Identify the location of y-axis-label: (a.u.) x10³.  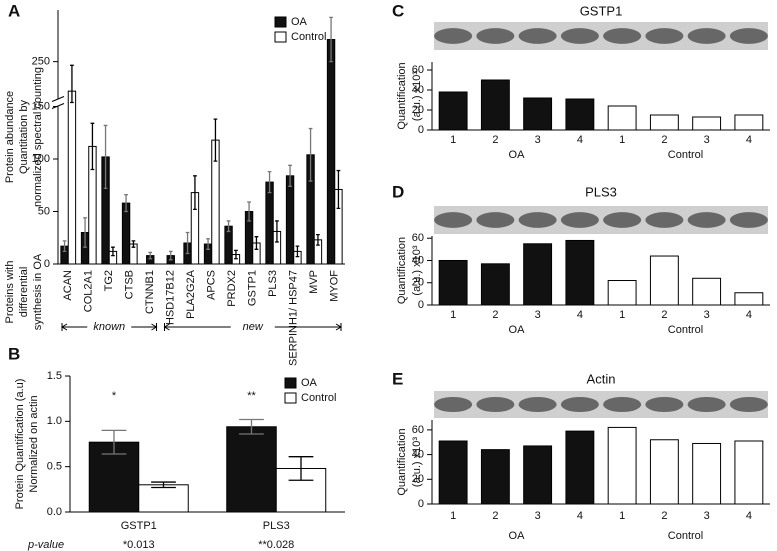
(417, 270).